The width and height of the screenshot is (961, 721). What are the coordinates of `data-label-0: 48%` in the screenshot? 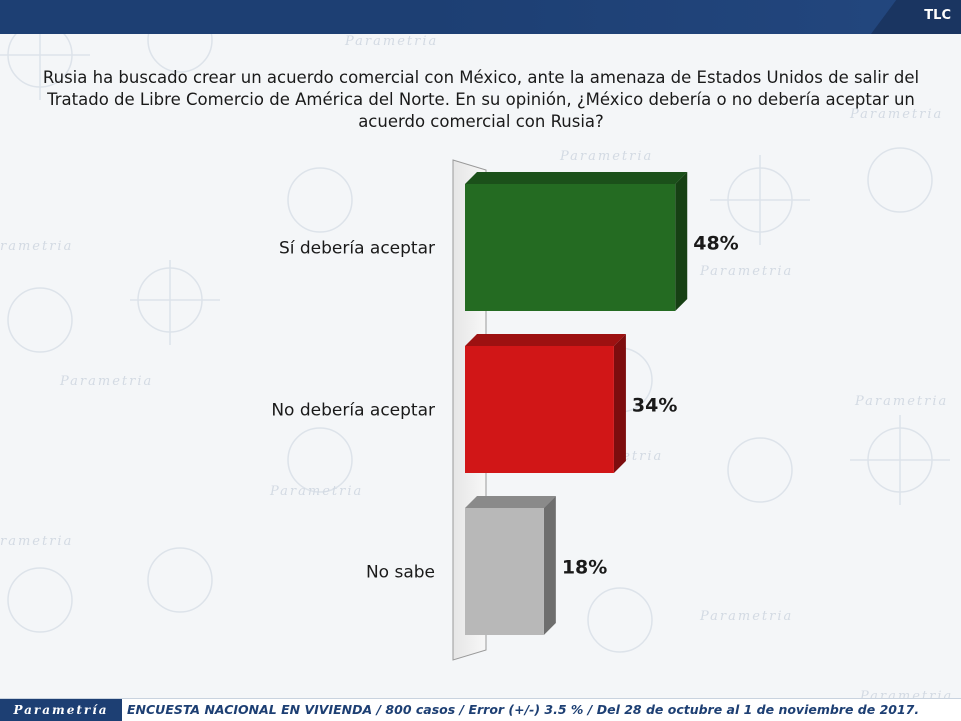 It's located at (715, 244).